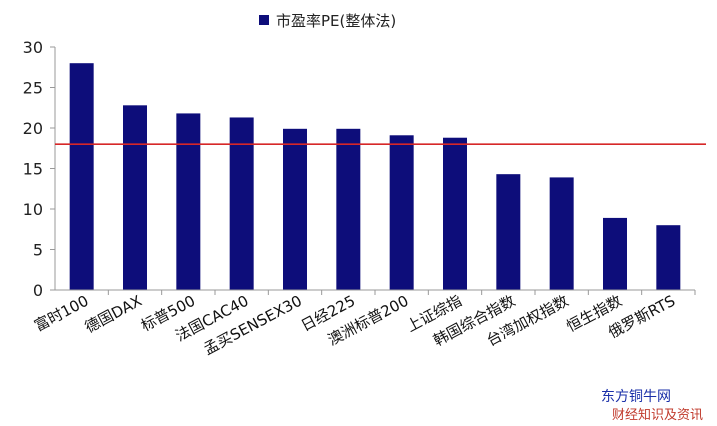 Image resolution: width=717 pixels, height=426 pixels. Describe the element at coordinates (336, 21) in the screenshot. I see `legend-label: 市盈率PE(整体法)` at that location.